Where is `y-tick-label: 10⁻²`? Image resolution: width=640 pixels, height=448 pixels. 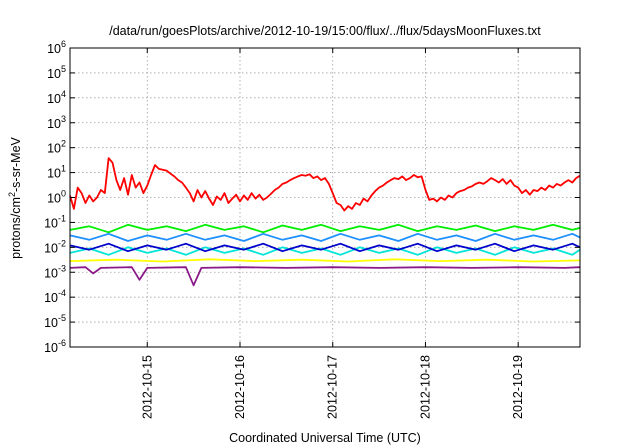 y-tick-label: 10⁻² is located at coordinates (55, 246).